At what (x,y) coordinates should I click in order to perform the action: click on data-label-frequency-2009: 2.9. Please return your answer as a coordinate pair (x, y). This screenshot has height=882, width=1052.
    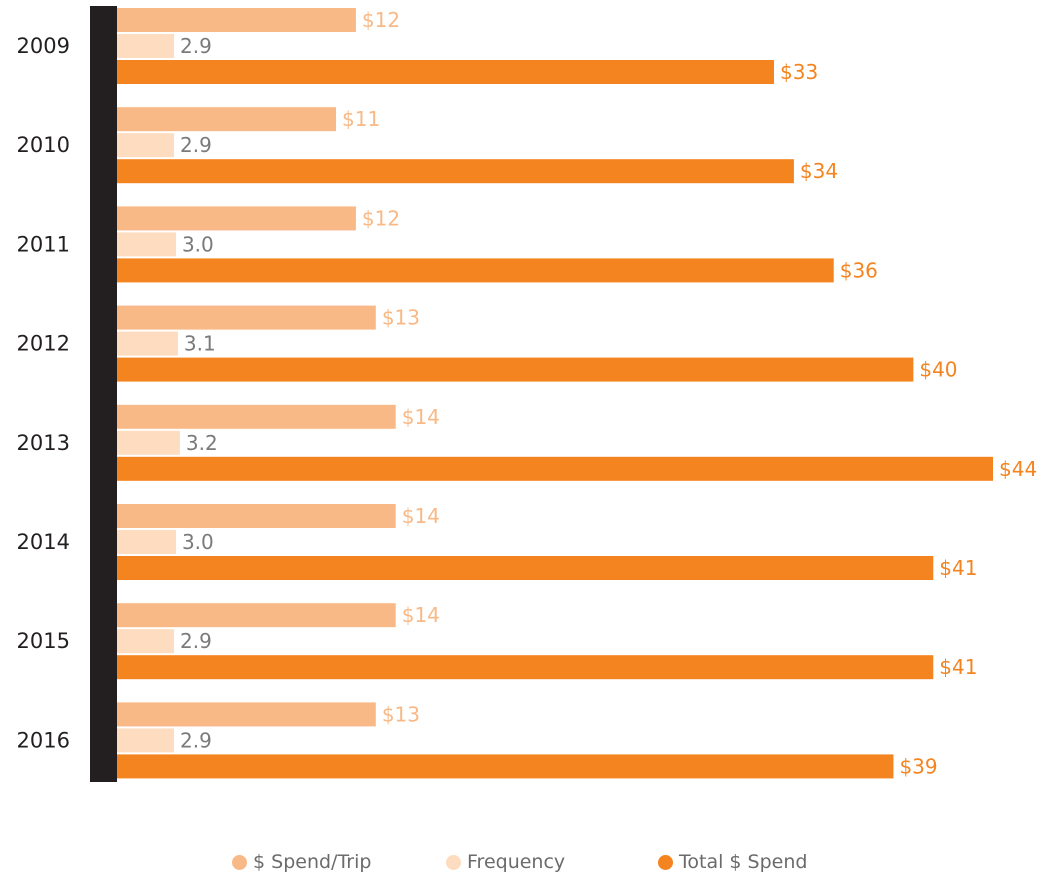
    Looking at the image, I should click on (196, 46).